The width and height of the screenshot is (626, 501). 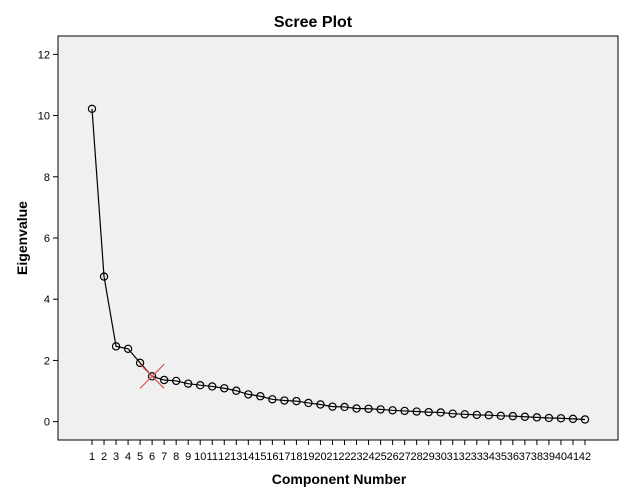 What do you see at coordinates (549, 457) in the screenshot?
I see `x-tick-label: 39` at bounding box center [549, 457].